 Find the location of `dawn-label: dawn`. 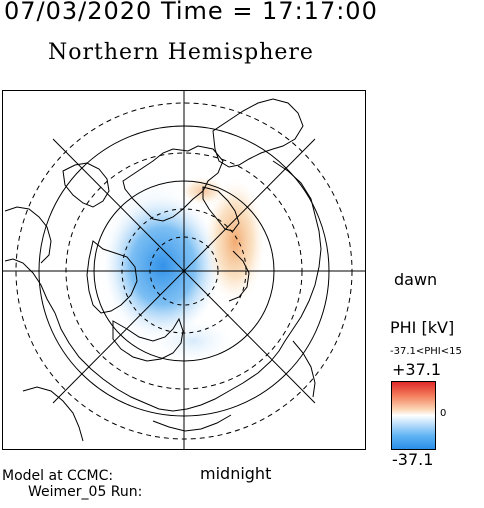

dawn-label: dawn is located at coordinates (416, 279).